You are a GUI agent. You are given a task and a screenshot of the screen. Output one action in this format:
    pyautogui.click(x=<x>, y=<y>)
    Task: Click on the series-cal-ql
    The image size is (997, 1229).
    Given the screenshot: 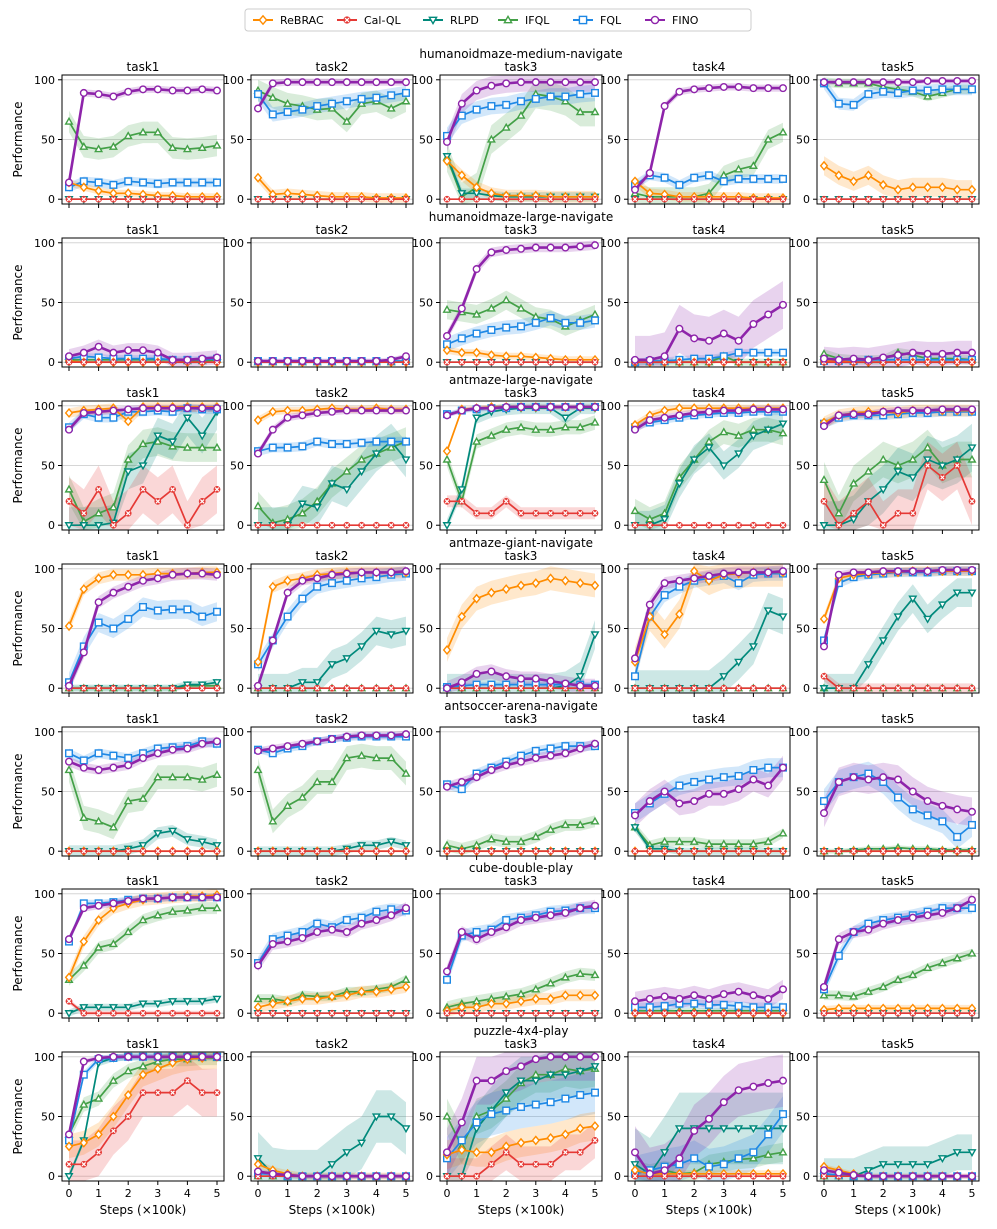 What is the action you would take?
    pyautogui.click(x=143, y=1007)
    